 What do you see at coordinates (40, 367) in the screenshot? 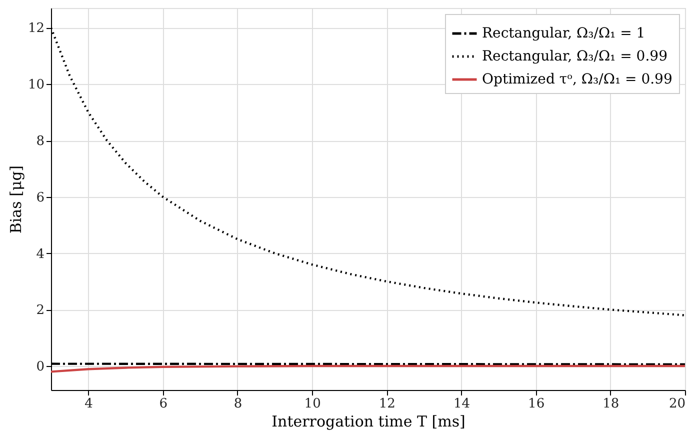
I see `y-tick-label: 0` at bounding box center [40, 367].